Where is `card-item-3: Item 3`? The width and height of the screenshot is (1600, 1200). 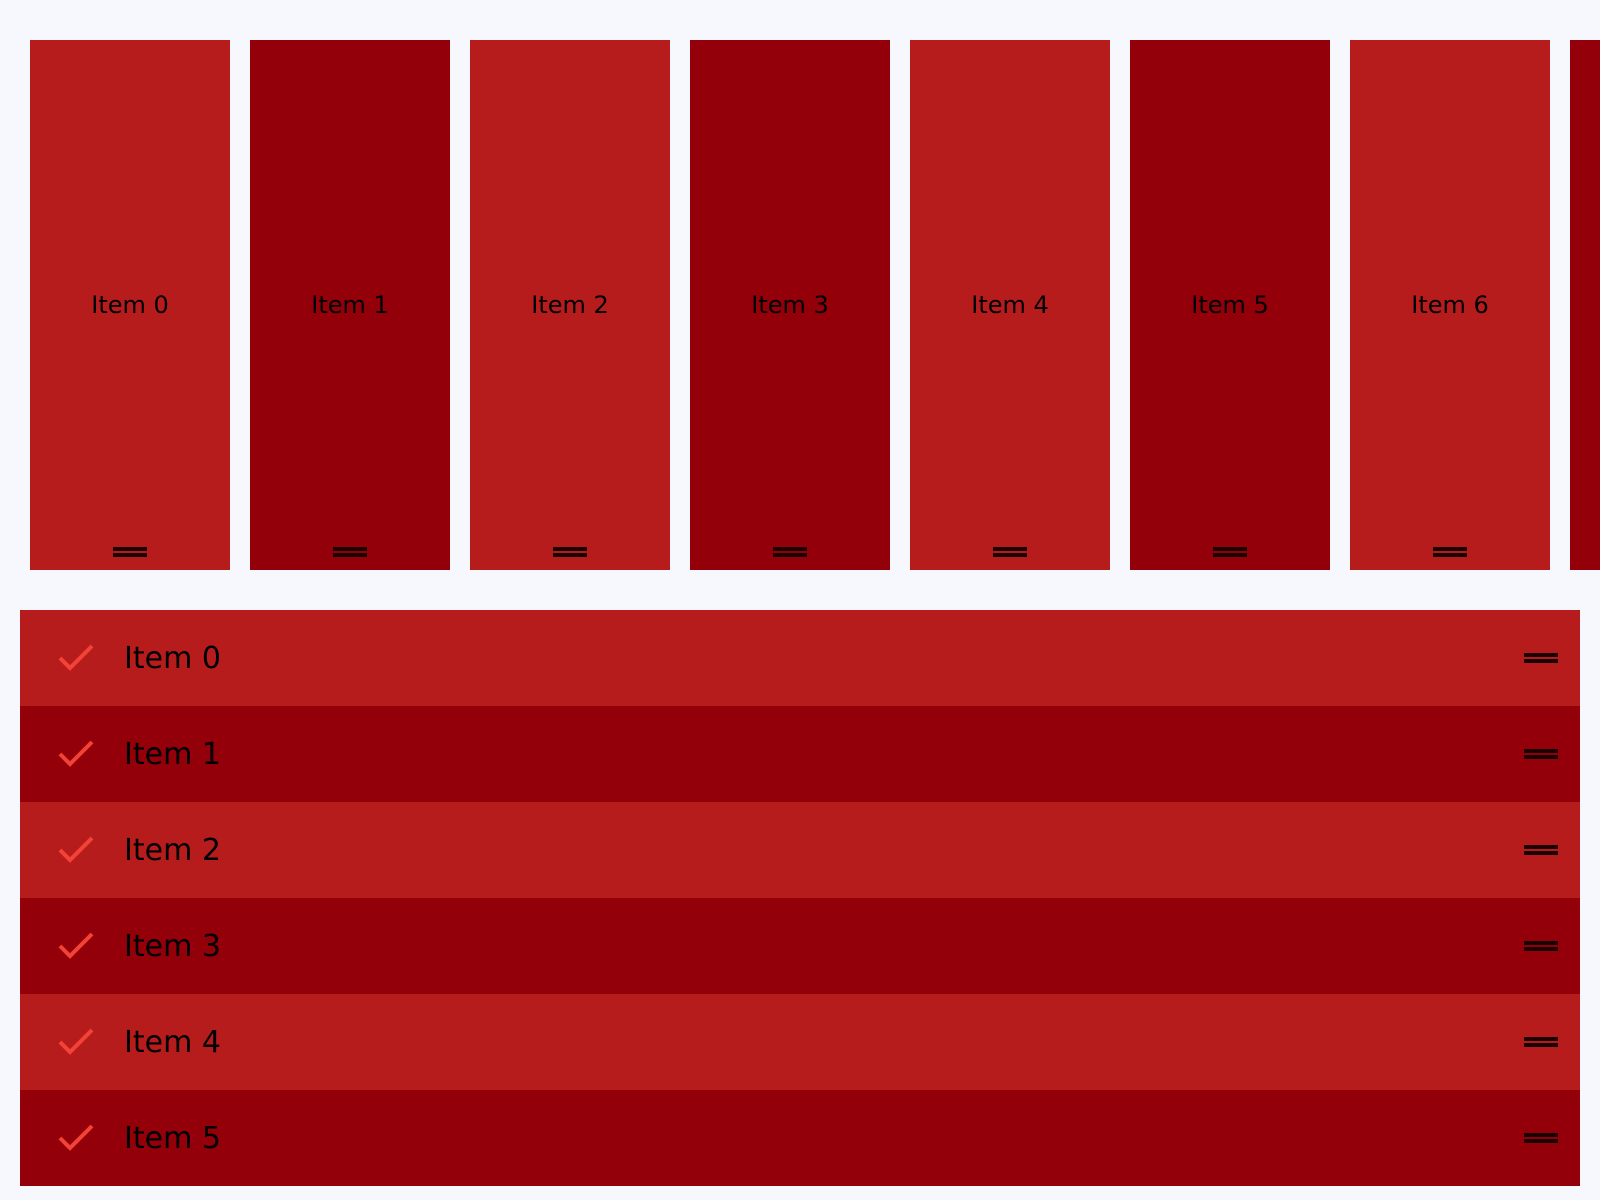 card-item-3: Item 3 is located at coordinates (790, 305).